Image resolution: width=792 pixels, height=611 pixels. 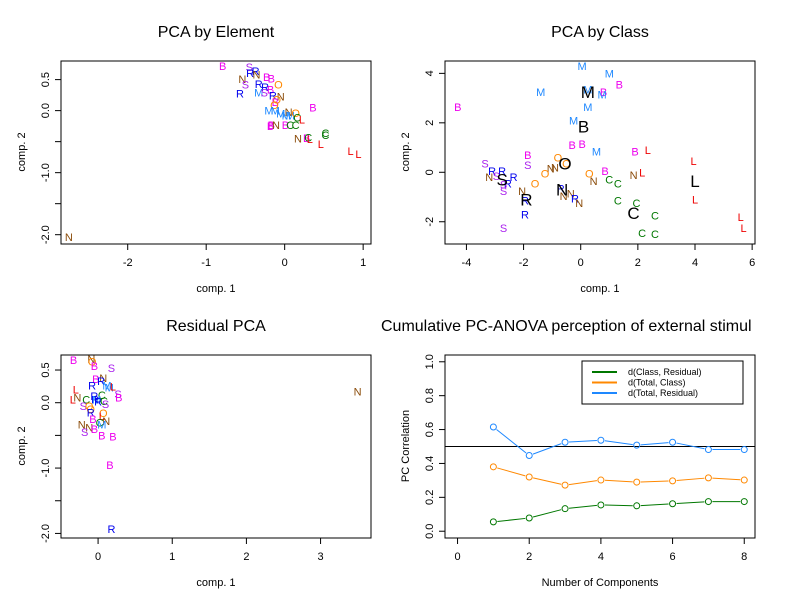 What do you see at coordinates (216, 326) in the screenshot?
I see `panel-title: Residual PCA` at bounding box center [216, 326].